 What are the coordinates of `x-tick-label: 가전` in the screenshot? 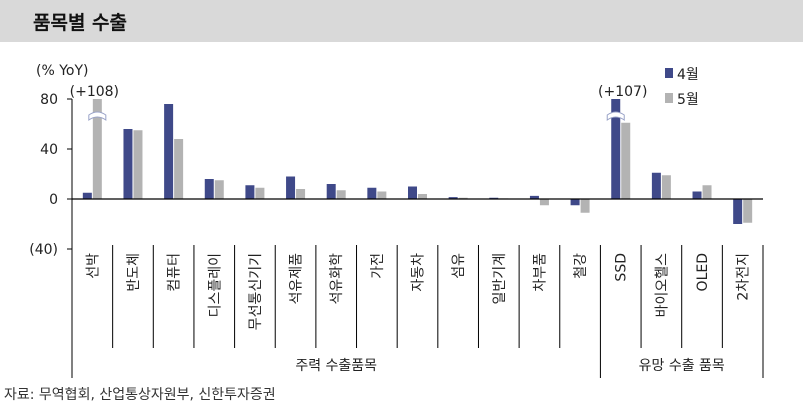 It's located at (378, 266).